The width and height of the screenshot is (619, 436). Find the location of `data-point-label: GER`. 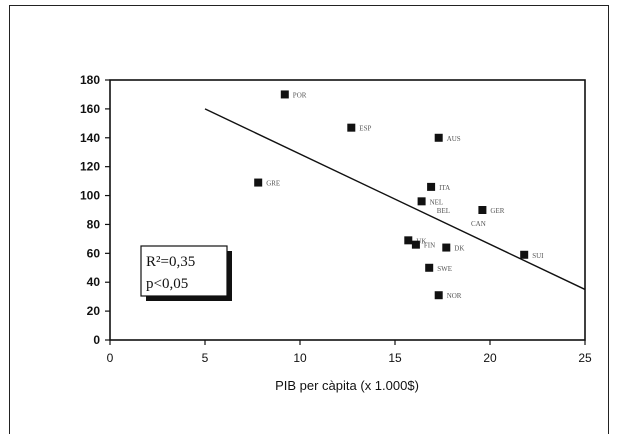

data-point-label: GER is located at coordinates (497, 211).